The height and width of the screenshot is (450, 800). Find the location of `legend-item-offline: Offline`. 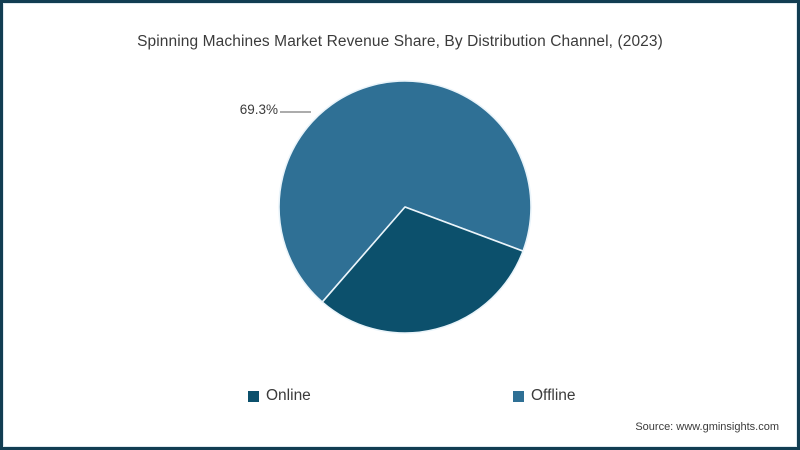

legend-item-offline: Offline is located at coordinates (544, 396).